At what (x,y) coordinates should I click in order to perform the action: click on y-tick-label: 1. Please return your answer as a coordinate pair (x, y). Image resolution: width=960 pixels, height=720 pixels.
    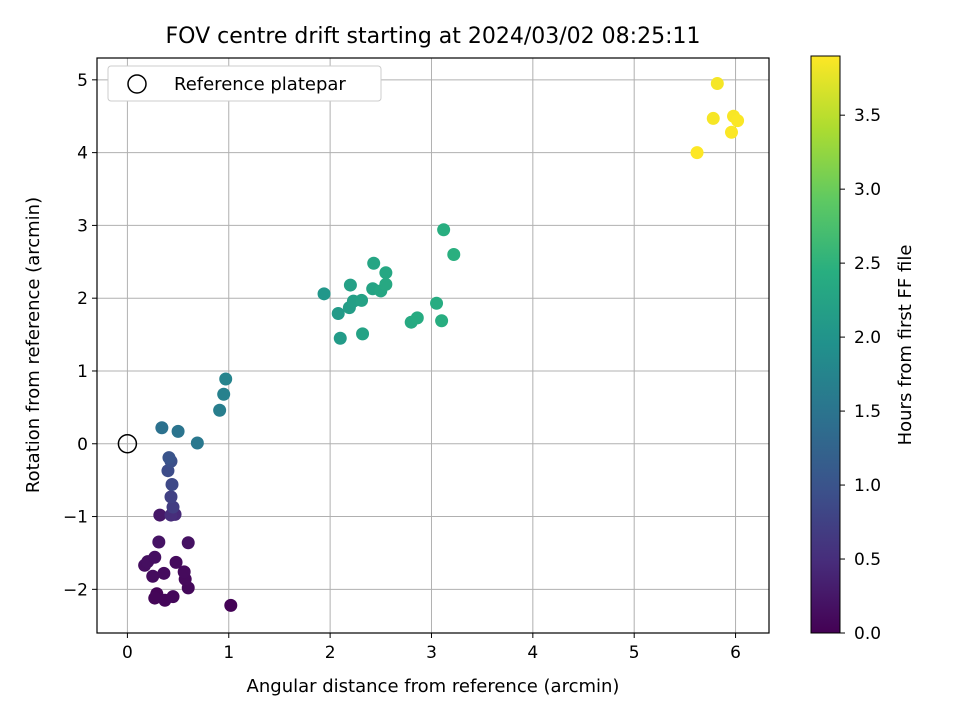
    Looking at the image, I should click on (82, 372).